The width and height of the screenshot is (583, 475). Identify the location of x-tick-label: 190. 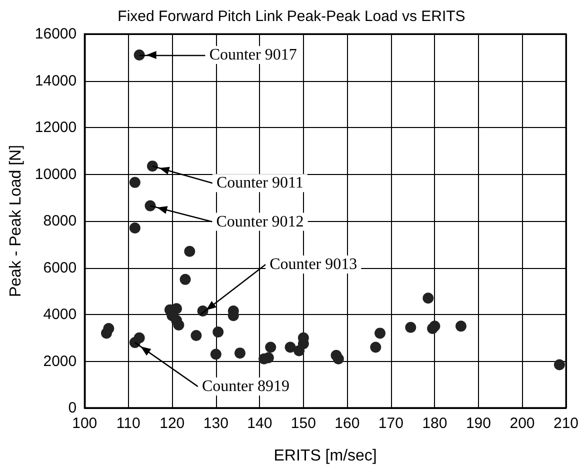
(478, 423).